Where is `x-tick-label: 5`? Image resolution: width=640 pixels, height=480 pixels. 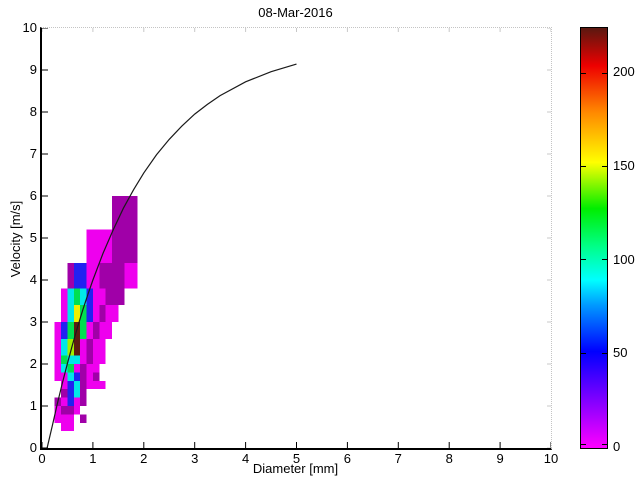
x-tick-label: 5 is located at coordinates (296, 458).